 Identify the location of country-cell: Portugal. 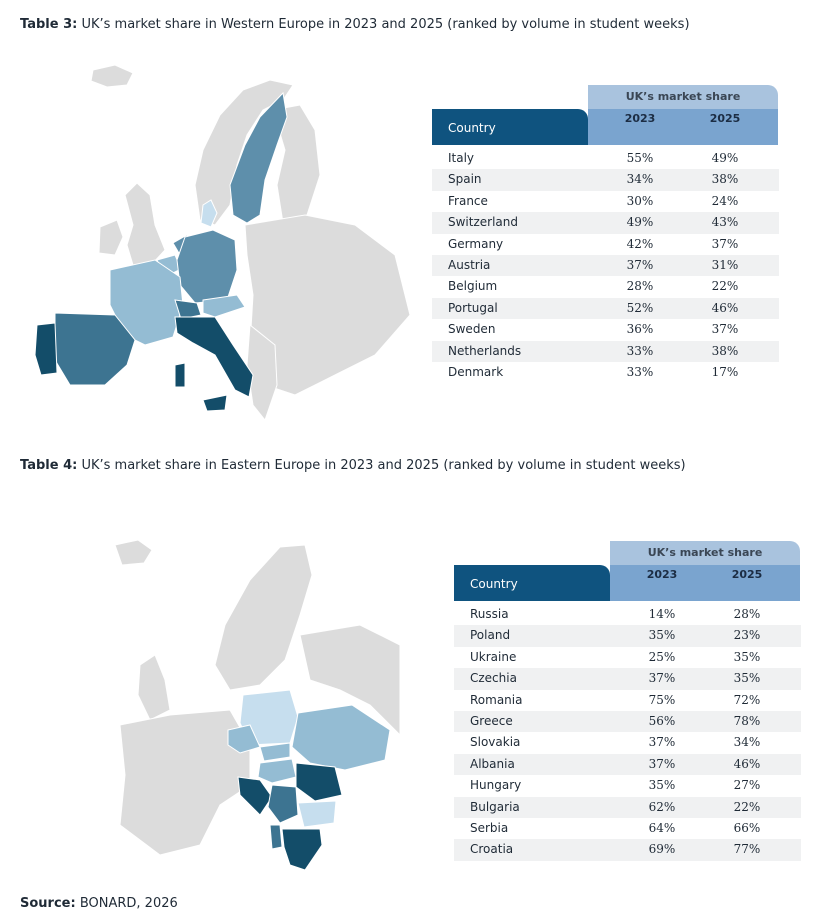
(473, 307).